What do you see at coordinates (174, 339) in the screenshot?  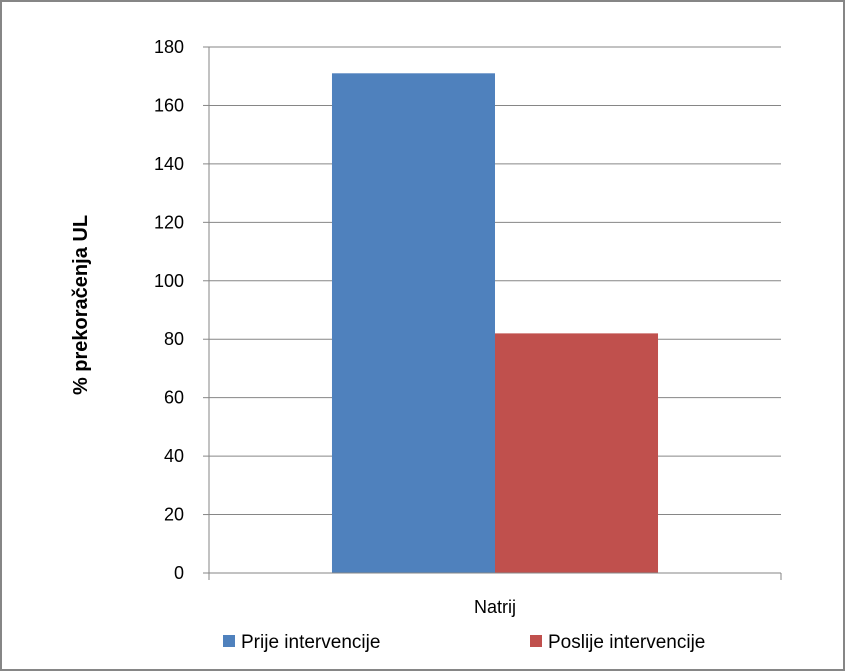 I see `y-tick-label: 80` at bounding box center [174, 339].